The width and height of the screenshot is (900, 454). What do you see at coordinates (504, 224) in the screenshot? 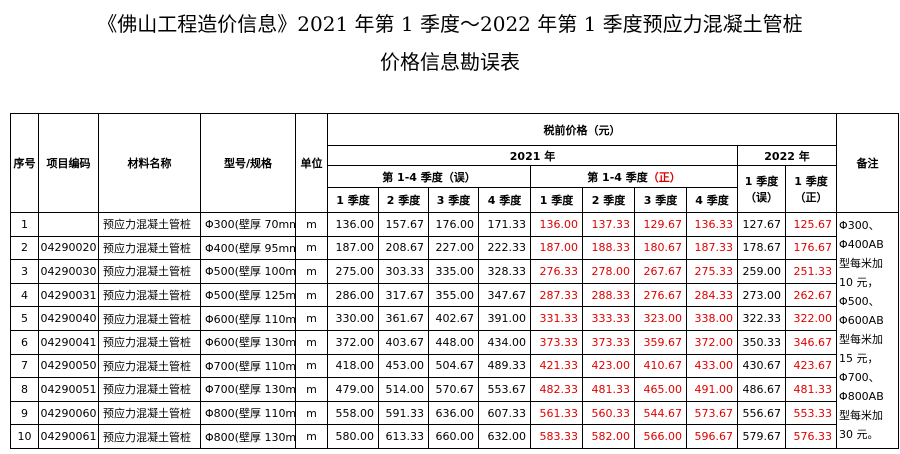
I see `table-cell: 171.33` at bounding box center [504, 224].